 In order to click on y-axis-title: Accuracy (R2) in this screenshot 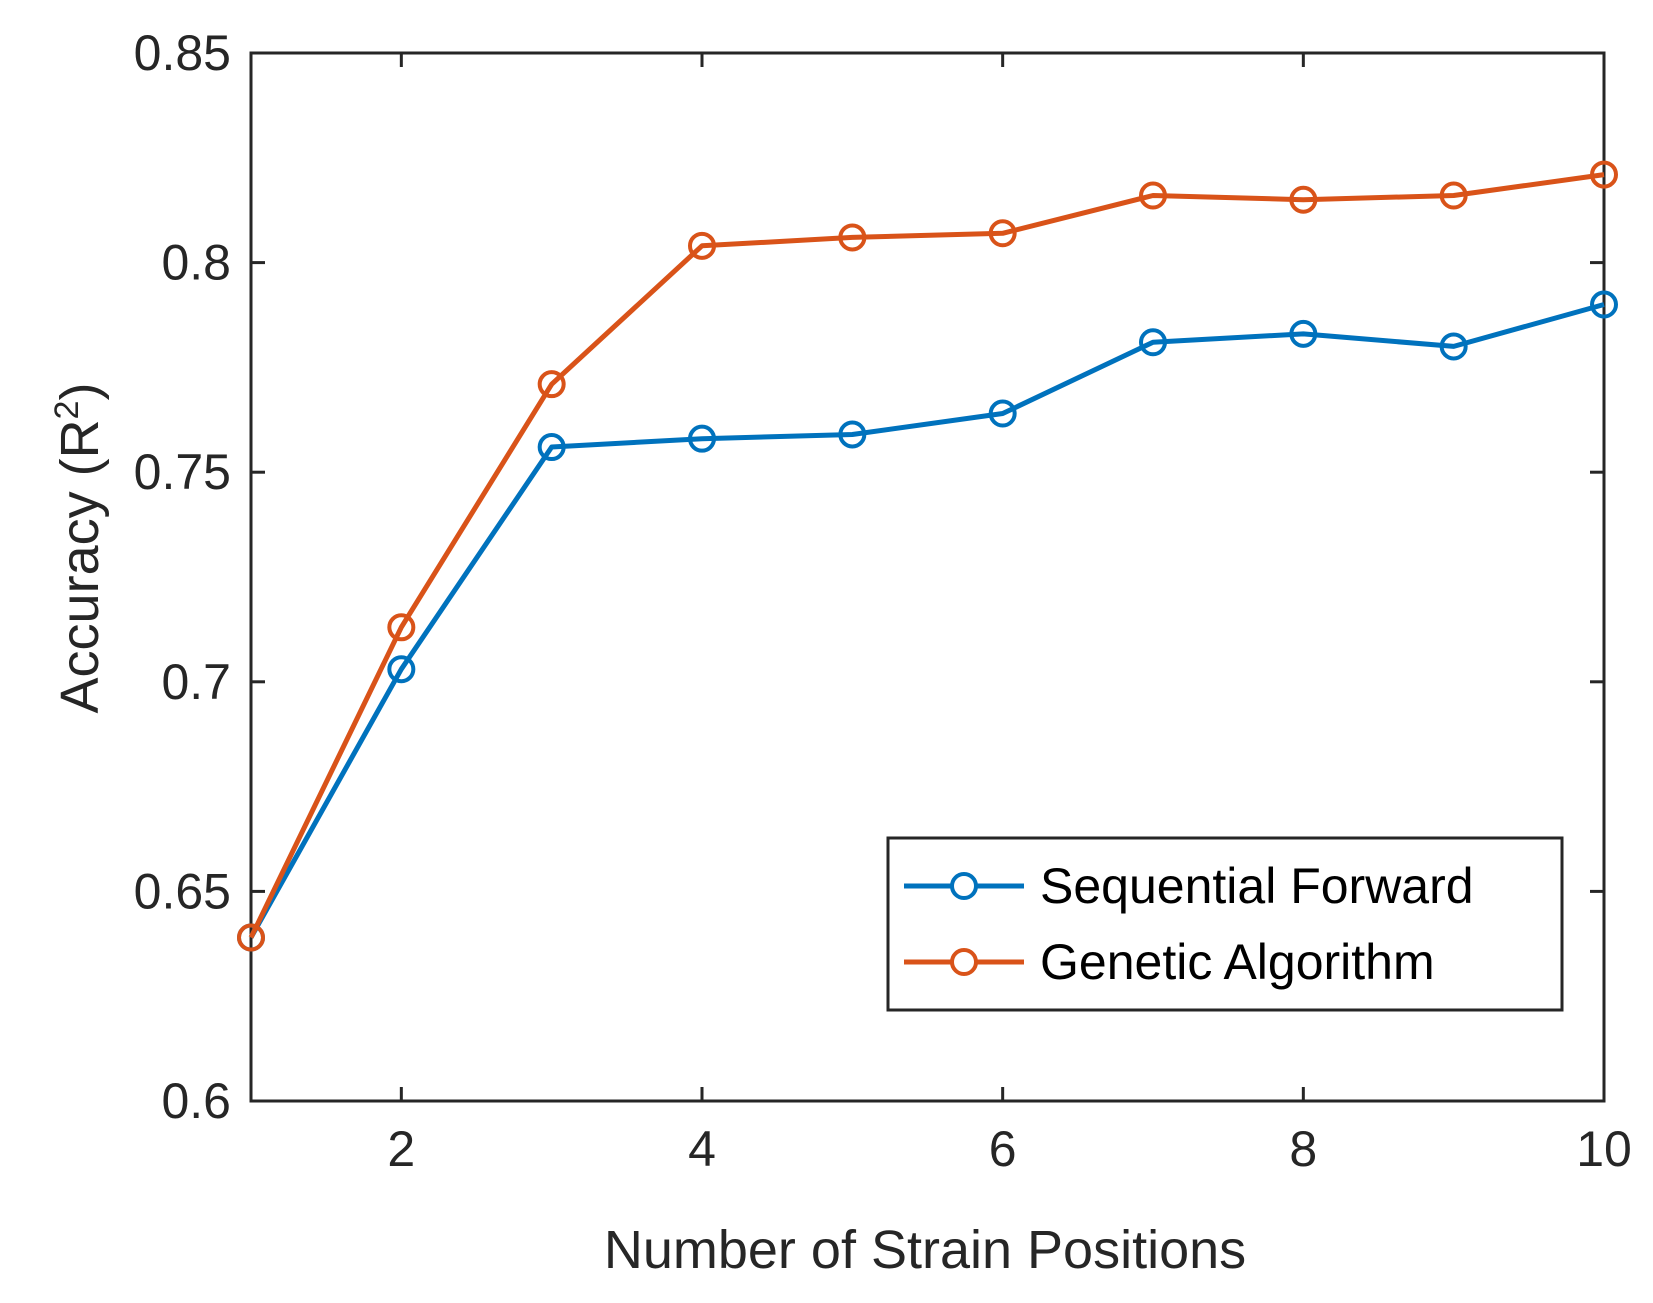, I will do `click(79, 548)`.